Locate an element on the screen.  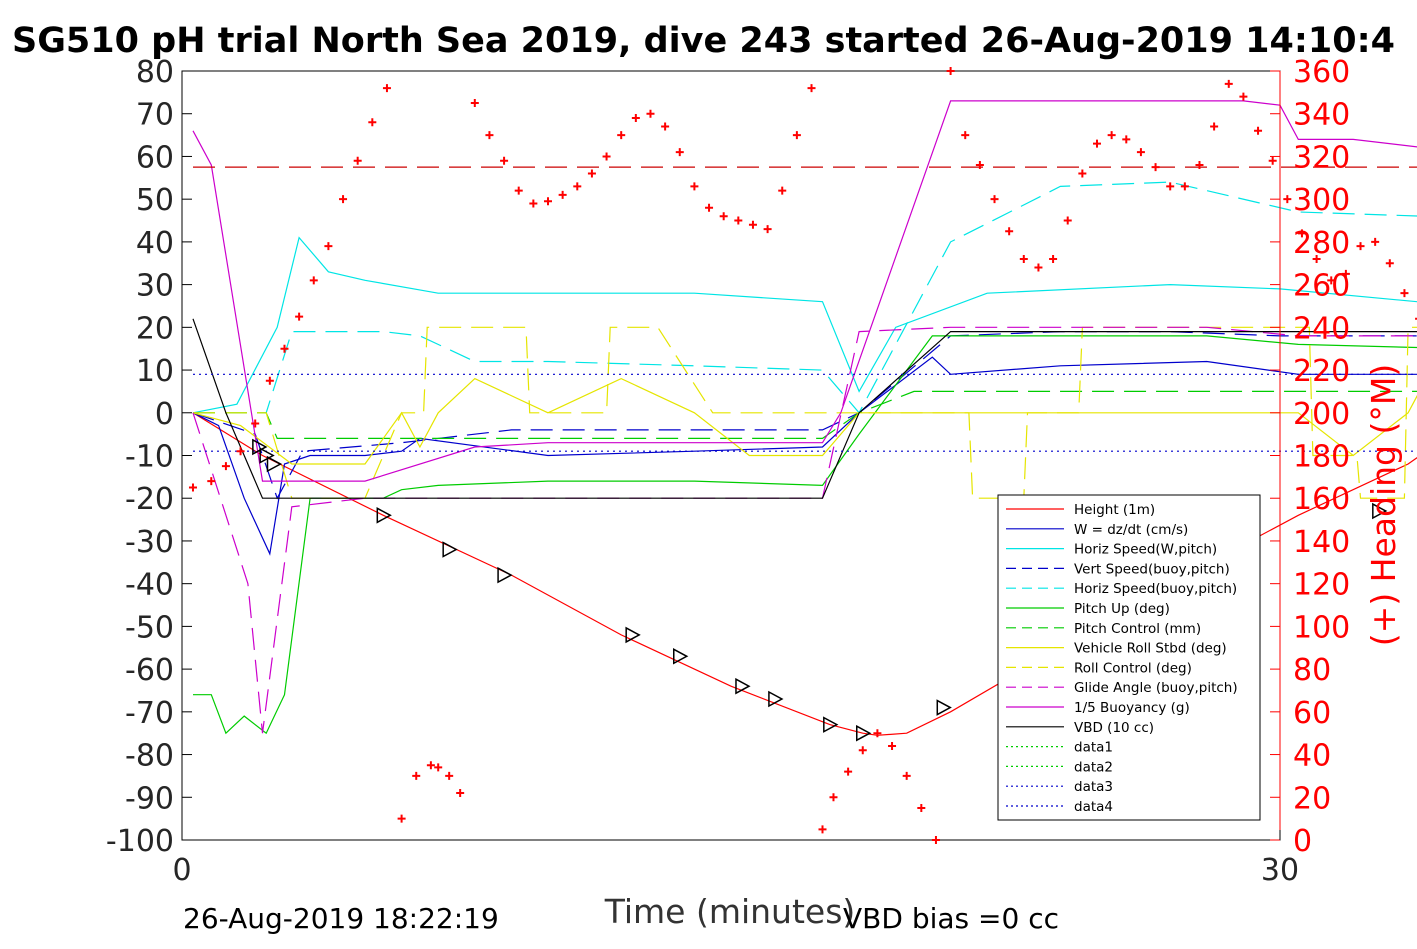
y-right-tick-label: 240 is located at coordinates (1321, 328).